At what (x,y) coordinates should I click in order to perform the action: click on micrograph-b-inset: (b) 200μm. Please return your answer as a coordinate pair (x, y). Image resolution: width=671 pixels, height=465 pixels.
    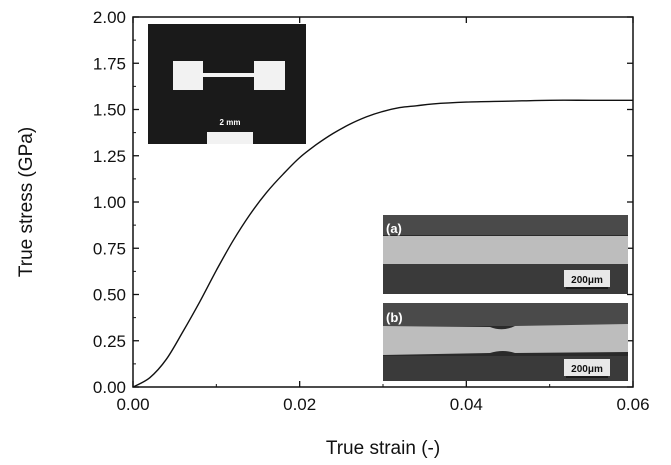
    Looking at the image, I should click on (505, 342).